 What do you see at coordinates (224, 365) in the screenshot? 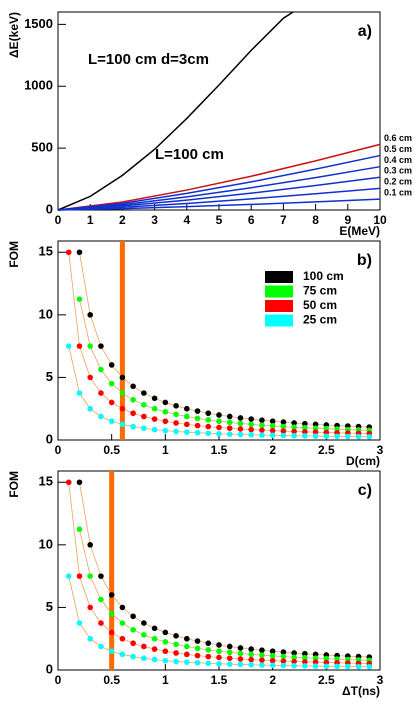
I see `fit-curve` at bounding box center [224, 365].